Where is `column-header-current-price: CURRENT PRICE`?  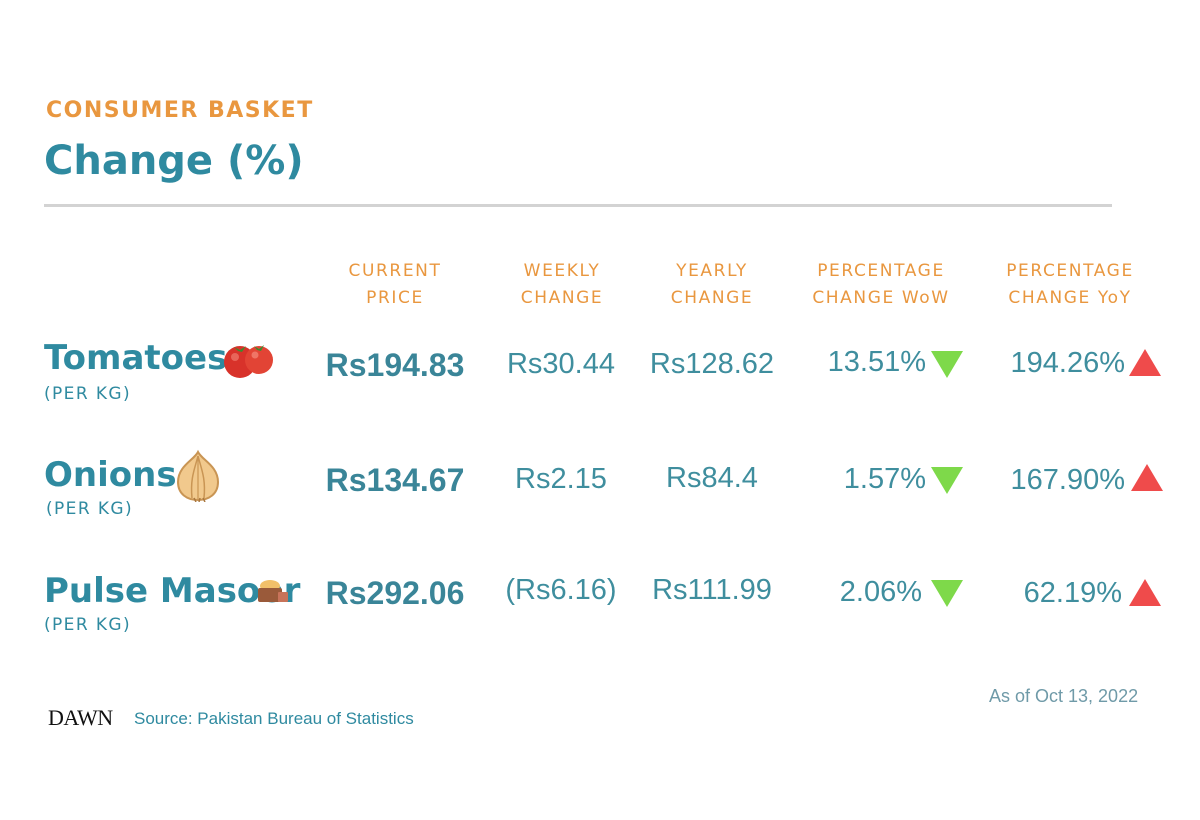 column-header-current-price: CURRENT PRICE is located at coordinates (395, 285).